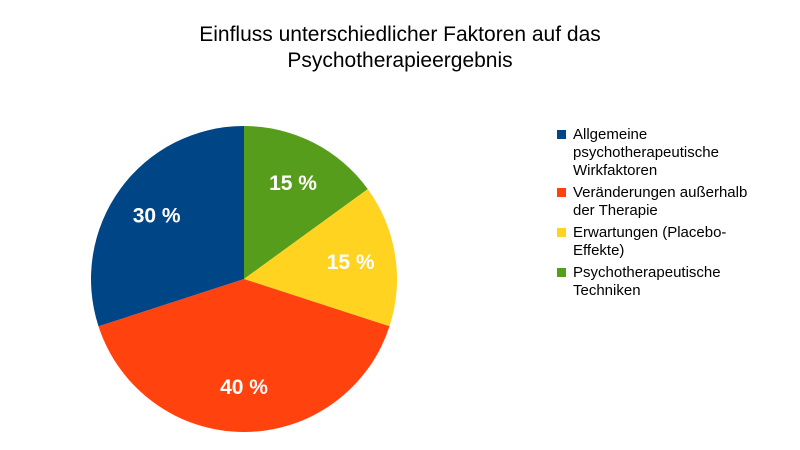 The image size is (800, 450). I want to click on legend-label-3-1: psychotherapeutische, so click(646, 152).